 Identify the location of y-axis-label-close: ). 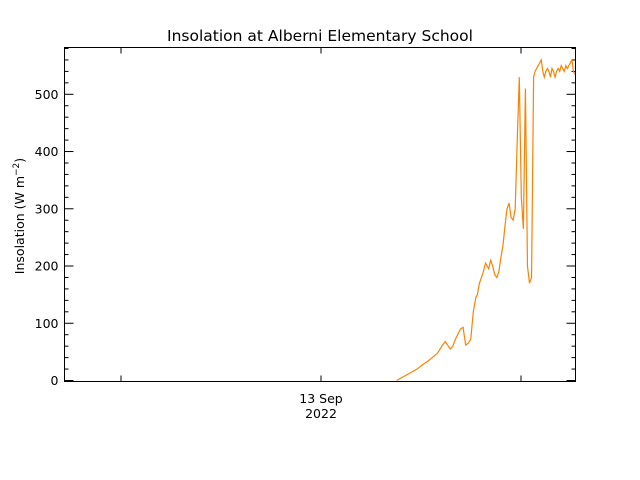
(19, 160).